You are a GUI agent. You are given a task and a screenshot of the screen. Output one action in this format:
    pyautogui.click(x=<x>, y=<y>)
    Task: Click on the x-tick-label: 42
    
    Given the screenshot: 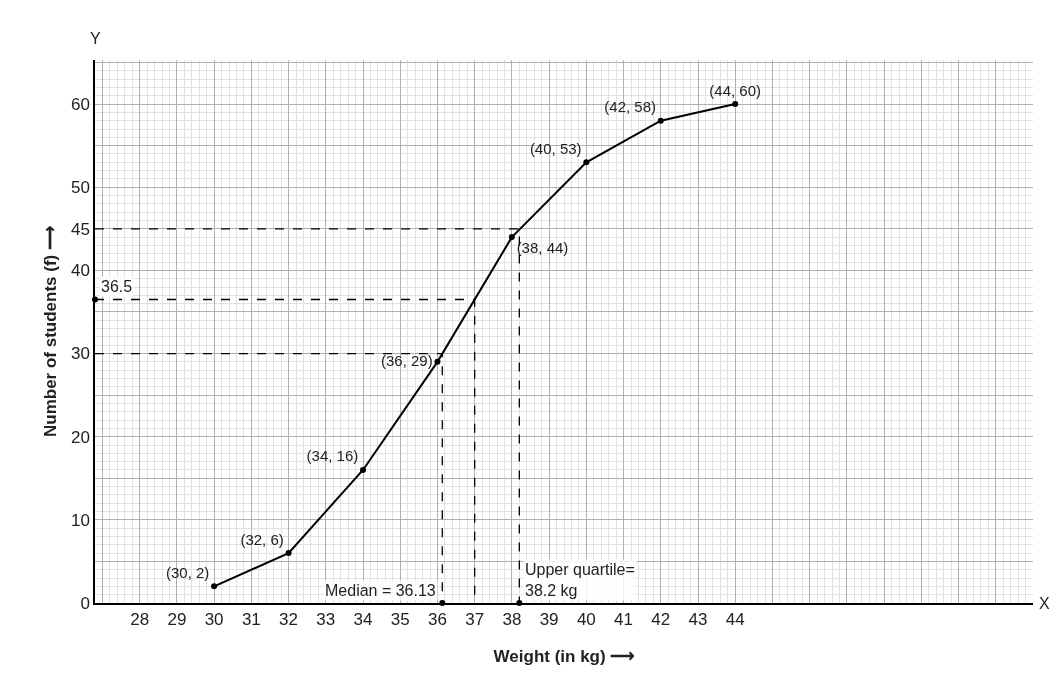 What is the action you would take?
    pyautogui.click(x=661, y=620)
    